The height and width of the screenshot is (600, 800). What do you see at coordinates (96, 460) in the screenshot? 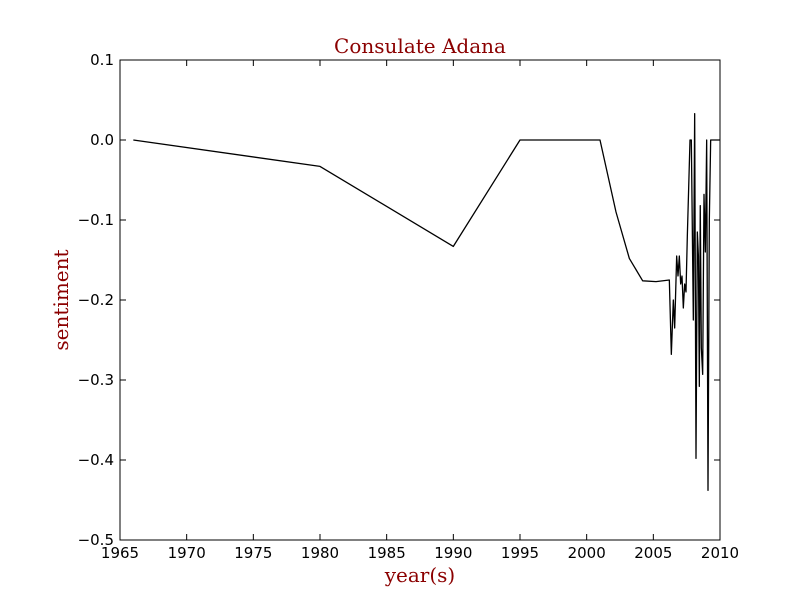
I see `y-tick-label: −0.4` at bounding box center [96, 460].